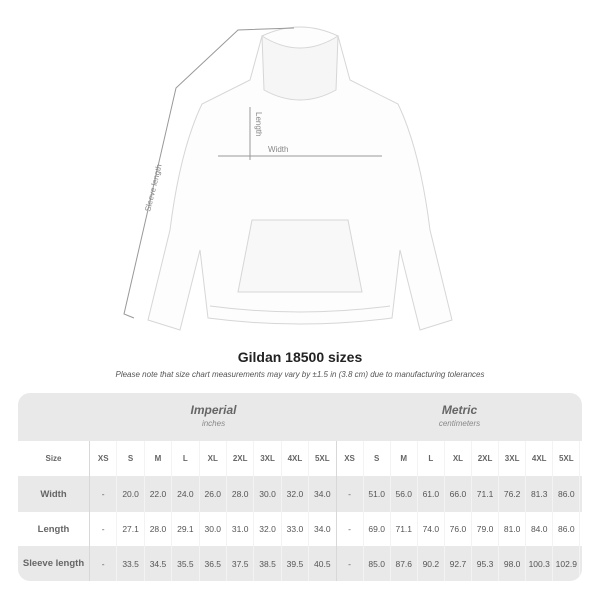 The height and width of the screenshot is (600, 600). I want to click on metric-value-cell: 102.9, so click(567, 563).